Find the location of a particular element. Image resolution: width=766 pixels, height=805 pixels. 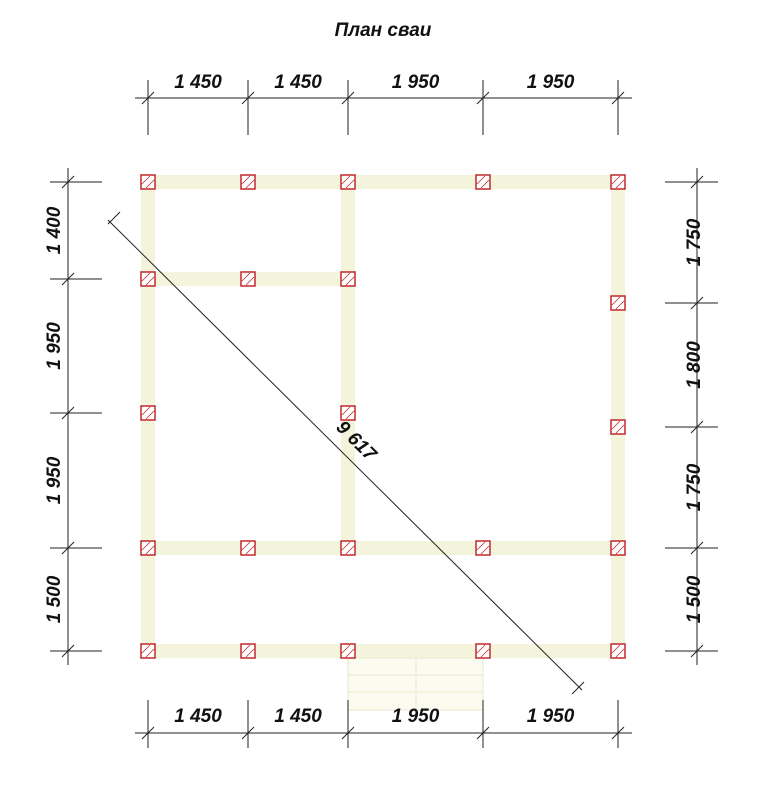

dim-label: 1 800 is located at coordinates (694, 365).